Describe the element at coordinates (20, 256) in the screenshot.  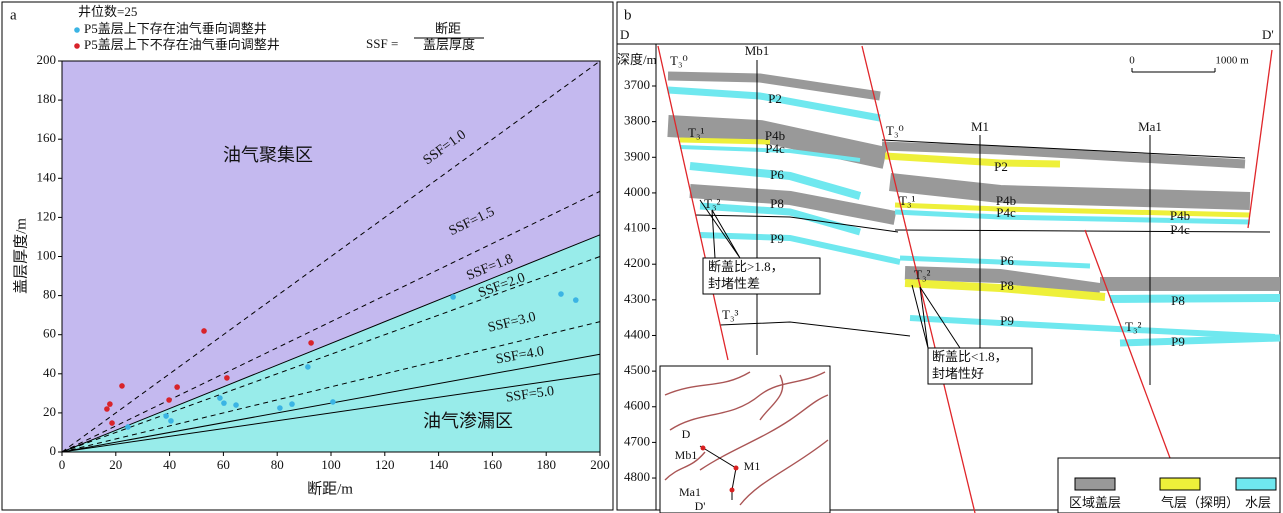
I see `y-axis-label: 盖层厚度/m` at that location.